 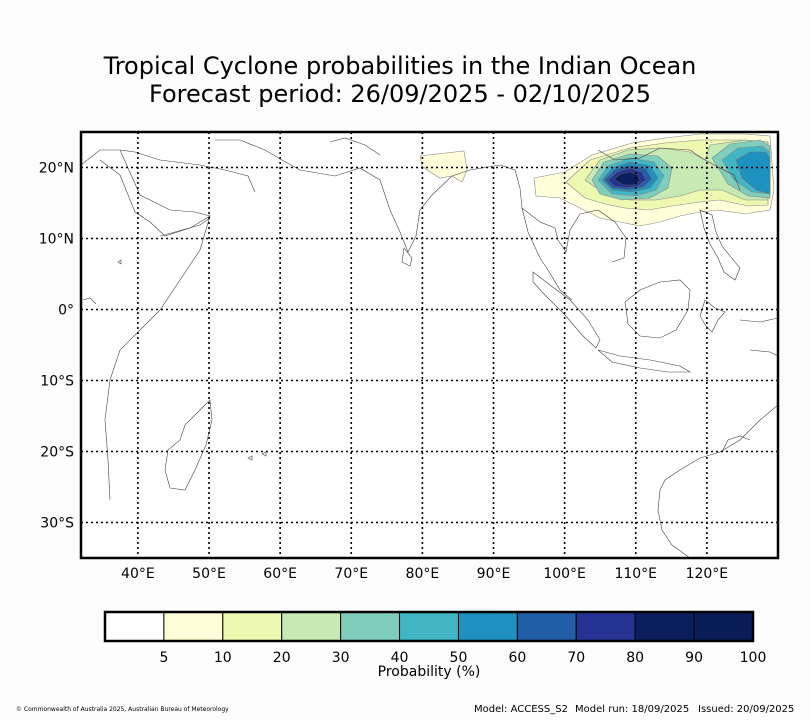 What do you see at coordinates (66, 311) in the screenshot?
I see `lat-tick-label: 0°` at bounding box center [66, 311].